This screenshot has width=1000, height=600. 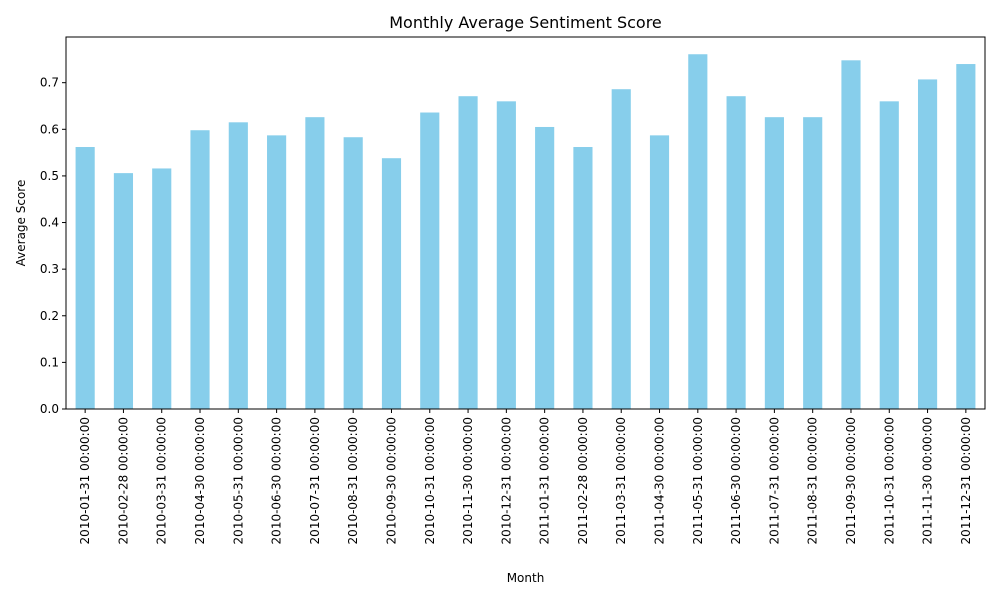 I want to click on chart-title: Monthly Average Sentiment Score, so click(x=525, y=22).